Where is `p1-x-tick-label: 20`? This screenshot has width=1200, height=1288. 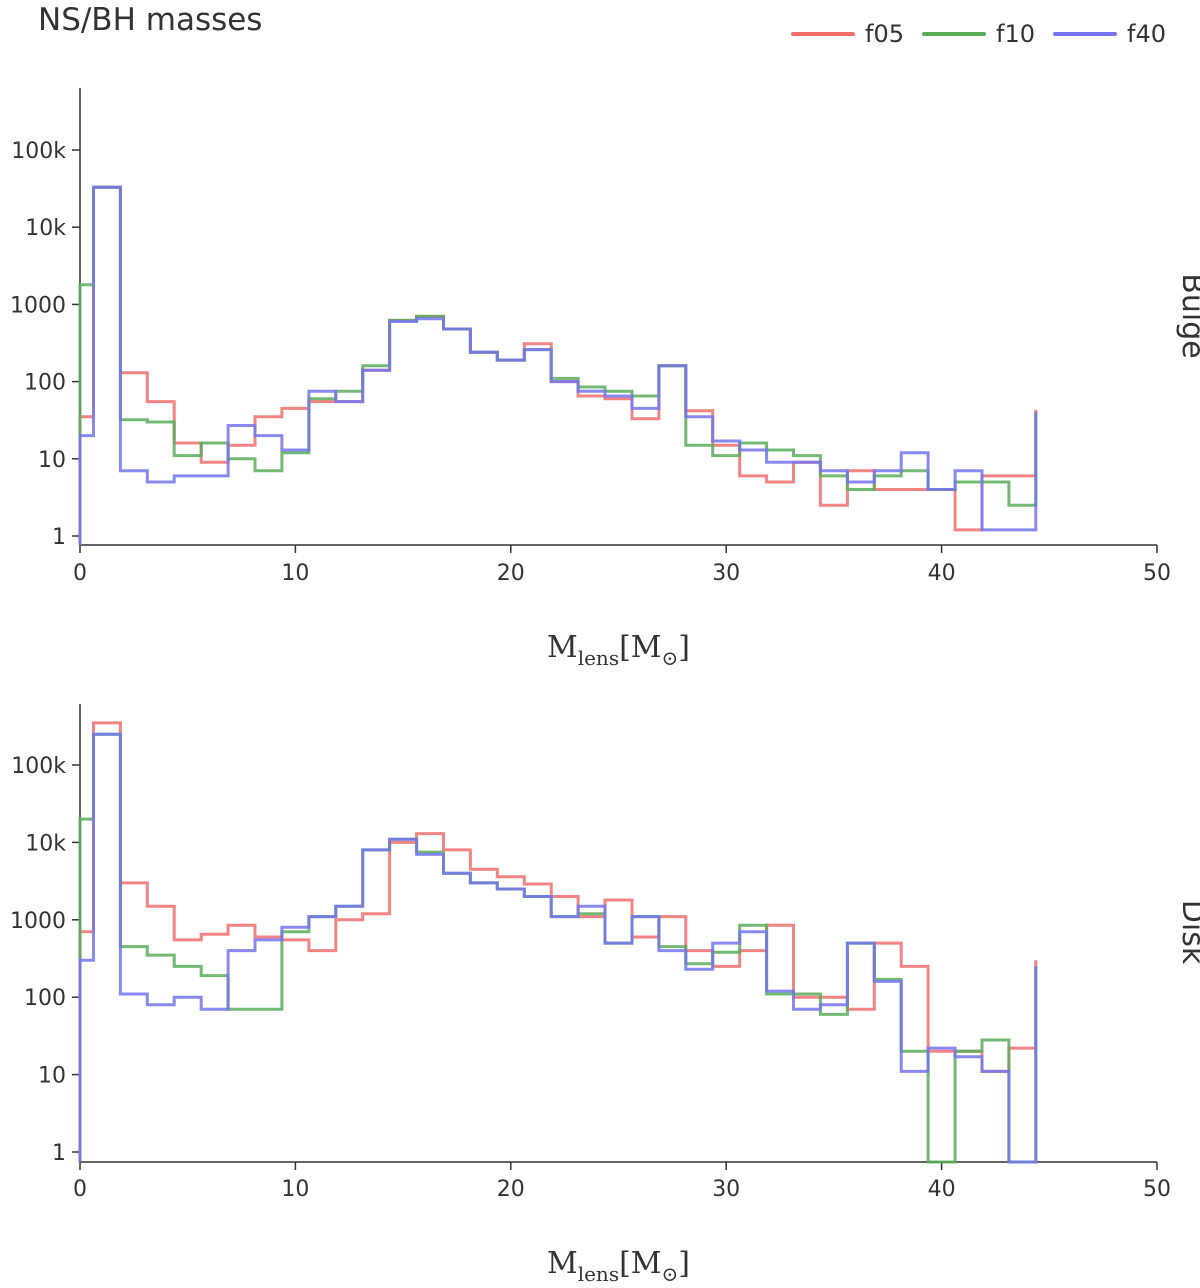 p1-x-tick-label: 20 is located at coordinates (511, 573).